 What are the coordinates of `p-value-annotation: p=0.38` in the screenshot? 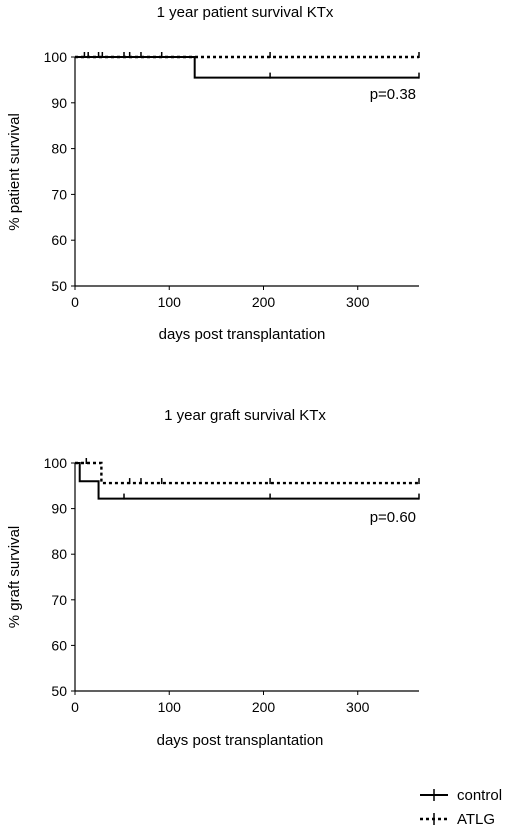 It's located at (393, 94).